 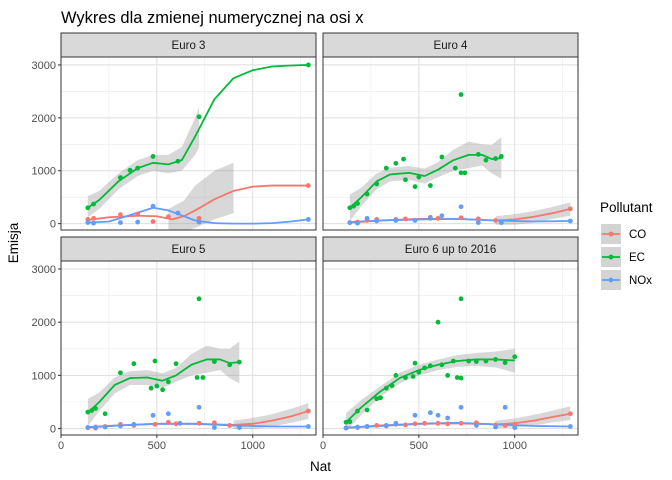 I want to click on x-axis-title: Nat, so click(x=320, y=466).